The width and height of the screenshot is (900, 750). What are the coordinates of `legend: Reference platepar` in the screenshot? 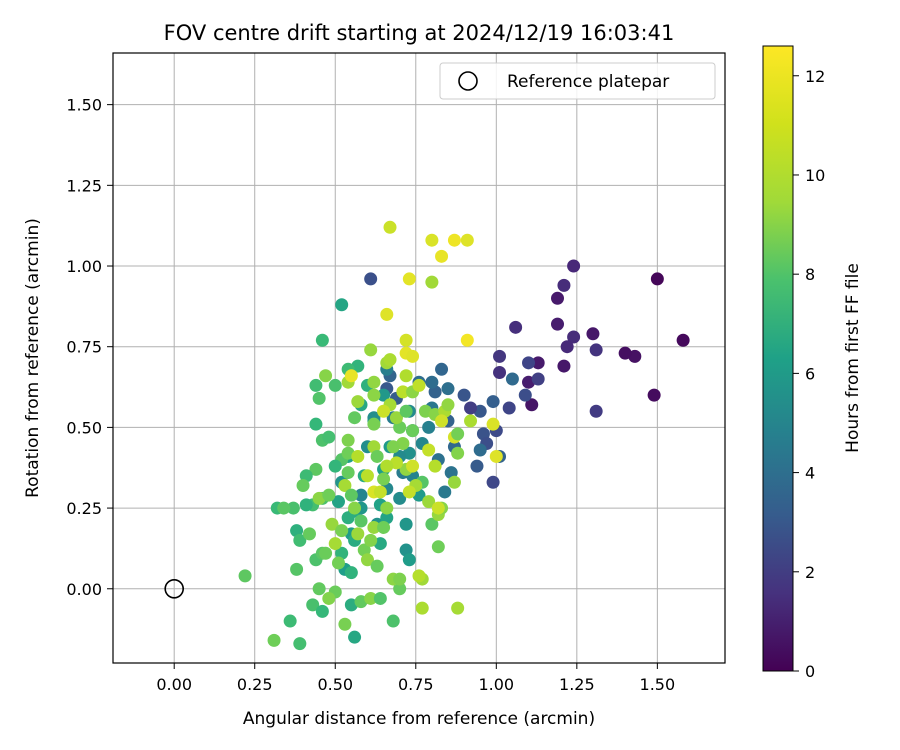 It's located at (577, 81).